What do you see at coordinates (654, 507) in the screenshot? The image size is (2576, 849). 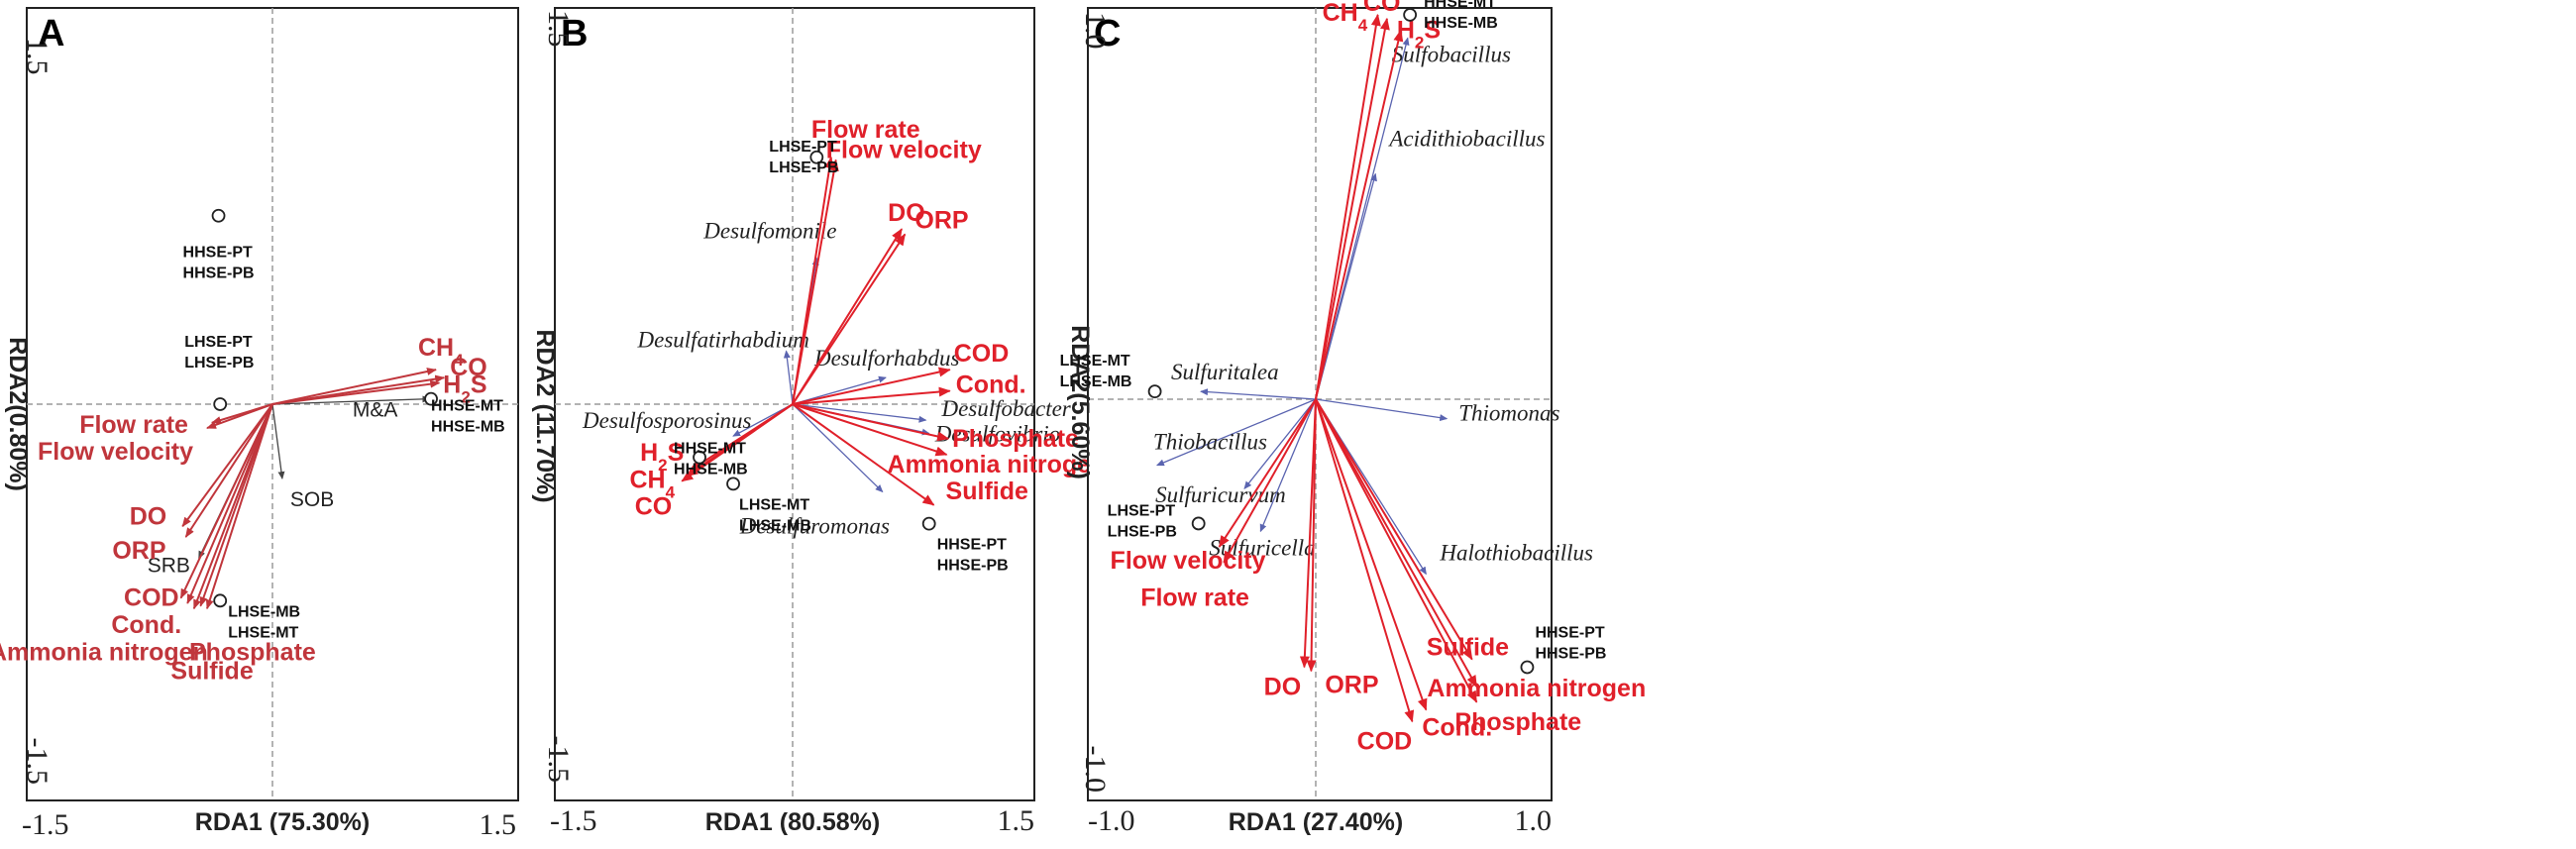 I see `panel-b-env-label-co: CO` at bounding box center [654, 507].